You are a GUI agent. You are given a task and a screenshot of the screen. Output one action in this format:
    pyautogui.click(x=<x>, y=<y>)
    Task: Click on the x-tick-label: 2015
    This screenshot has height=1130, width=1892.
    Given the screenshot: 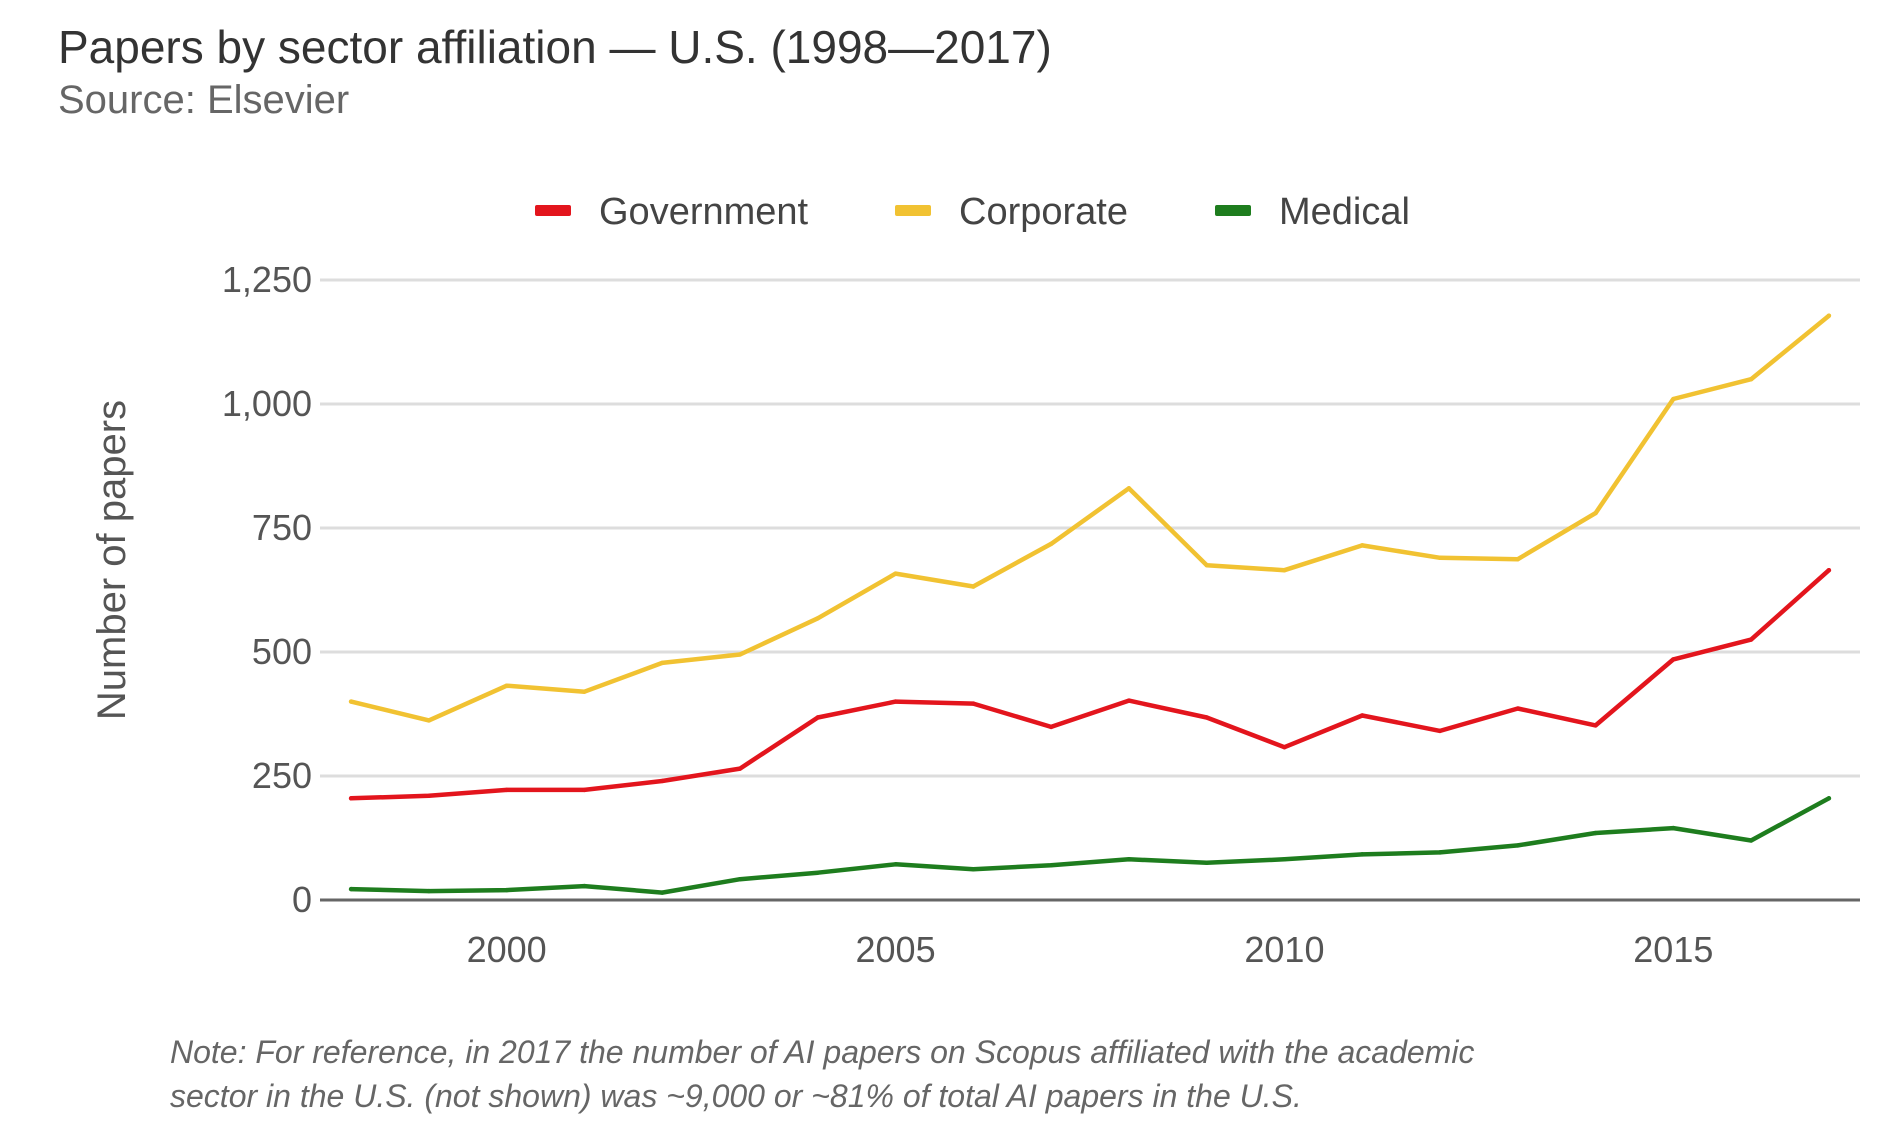 What is the action you would take?
    pyautogui.click(x=1673, y=949)
    